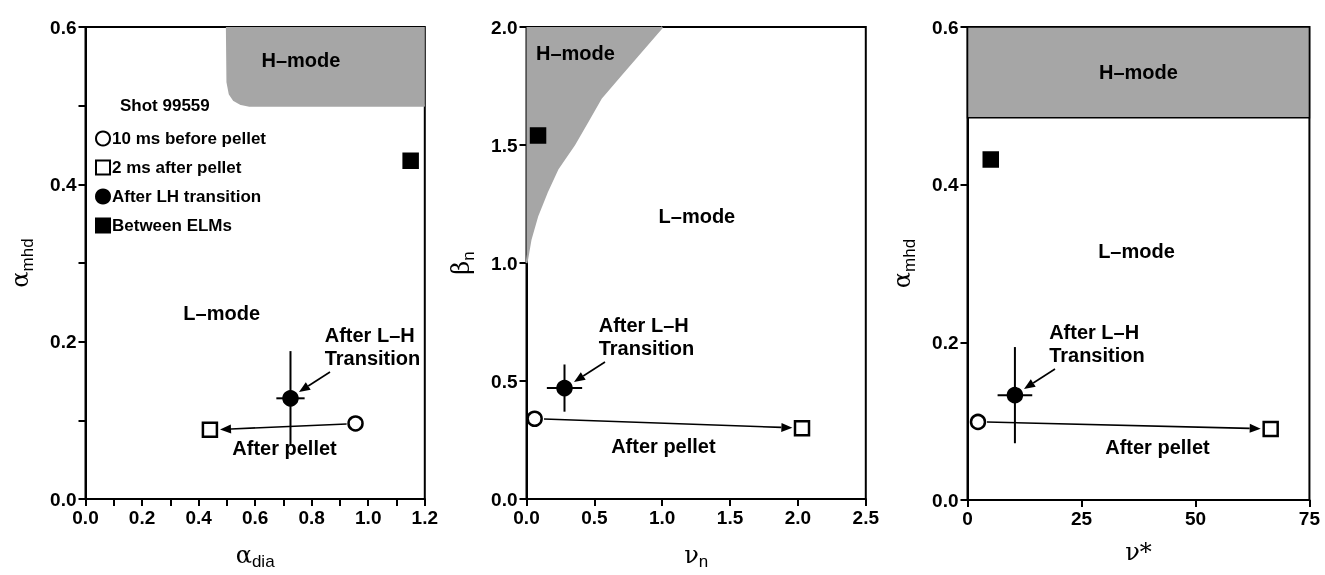 The image size is (1325, 575). What do you see at coordinates (1081, 518) in the screenshot?
I see `x-tick-label: 25` at bounding box center [1081, 518].